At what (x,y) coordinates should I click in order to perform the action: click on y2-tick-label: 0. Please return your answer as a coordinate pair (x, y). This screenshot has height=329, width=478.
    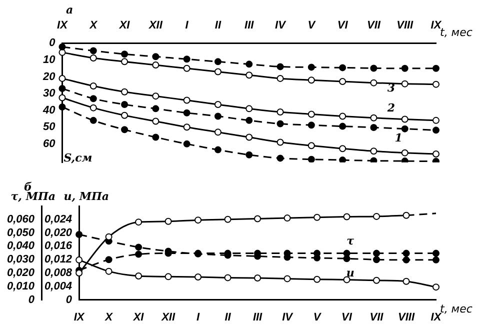
    Looking at the image, I should click on (32, 300).